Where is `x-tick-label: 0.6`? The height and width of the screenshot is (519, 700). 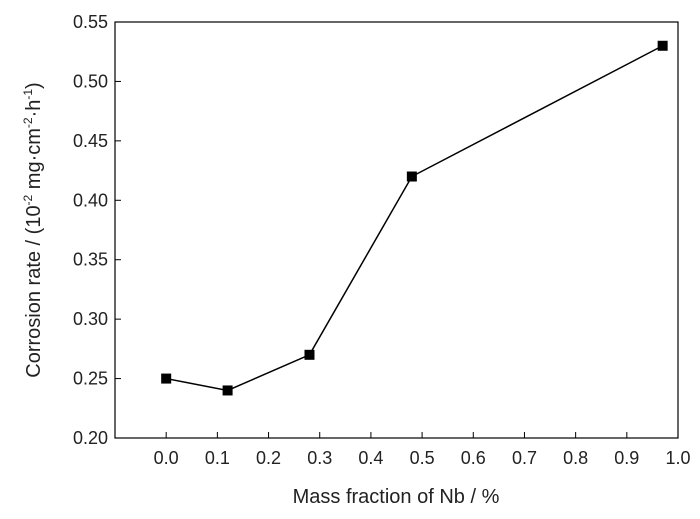 x-tick-label: 0.6 is located at coordinates (473, 458).